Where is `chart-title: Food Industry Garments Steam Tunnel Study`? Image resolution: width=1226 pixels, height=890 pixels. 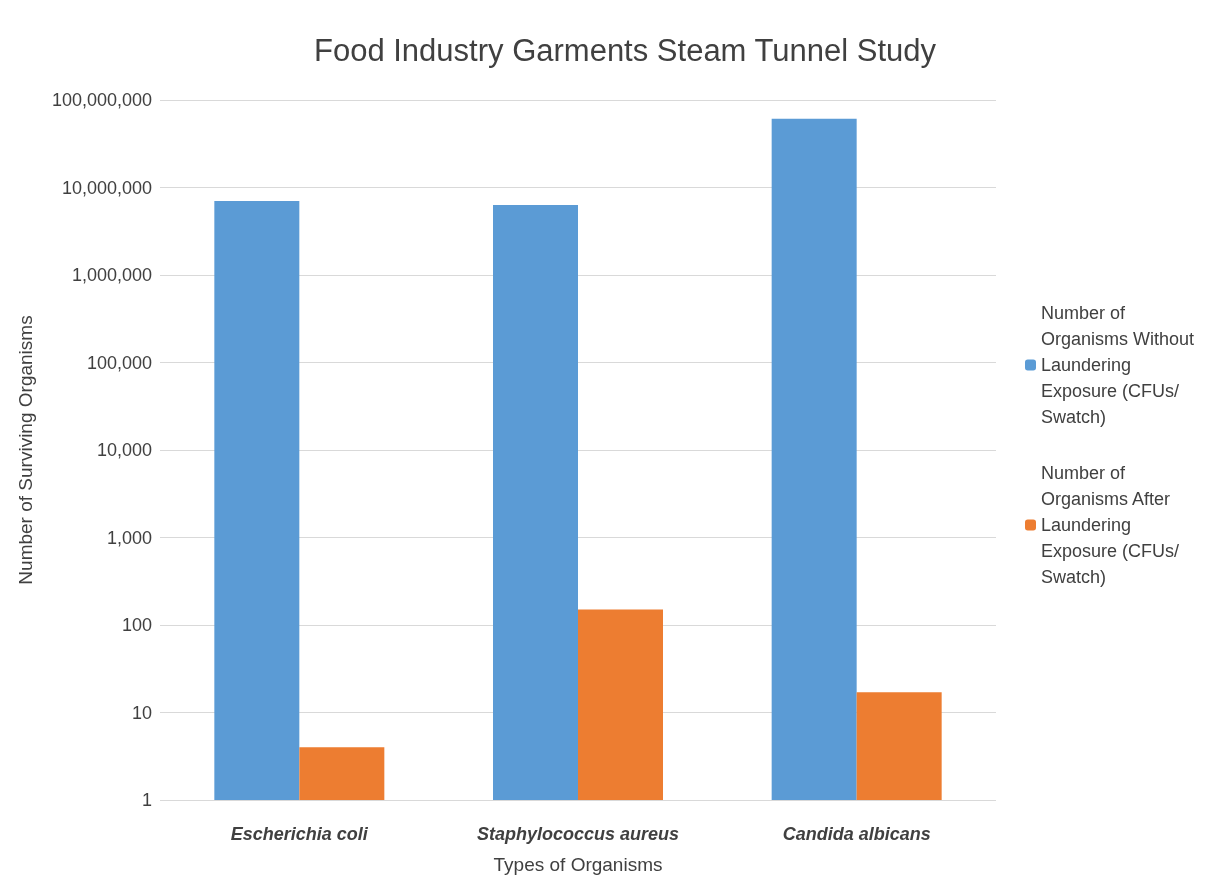
chart-title: Food Industry Garments Steam Tunnel Study is located at coordinates (625, 50).